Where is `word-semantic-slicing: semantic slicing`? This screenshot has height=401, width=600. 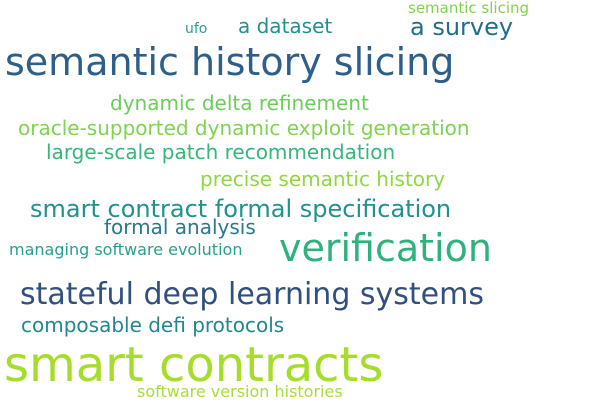 word-semantic-slicing: semantic slicing is located at coordinates (469, 8).